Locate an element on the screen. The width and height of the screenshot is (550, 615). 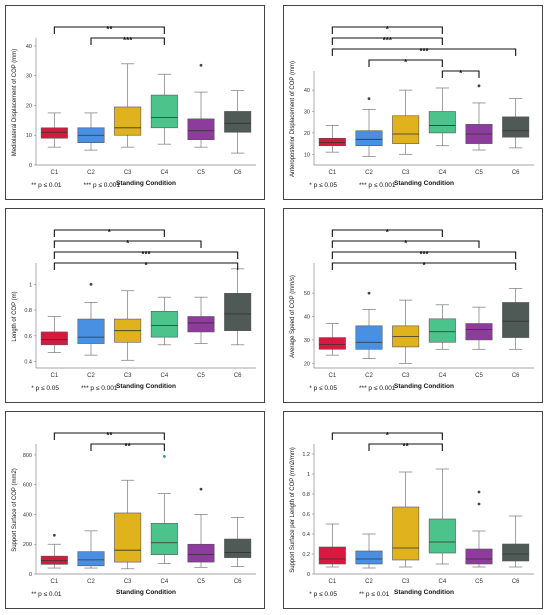
x-tick-label: C5 is located at coordinates (201, 376).